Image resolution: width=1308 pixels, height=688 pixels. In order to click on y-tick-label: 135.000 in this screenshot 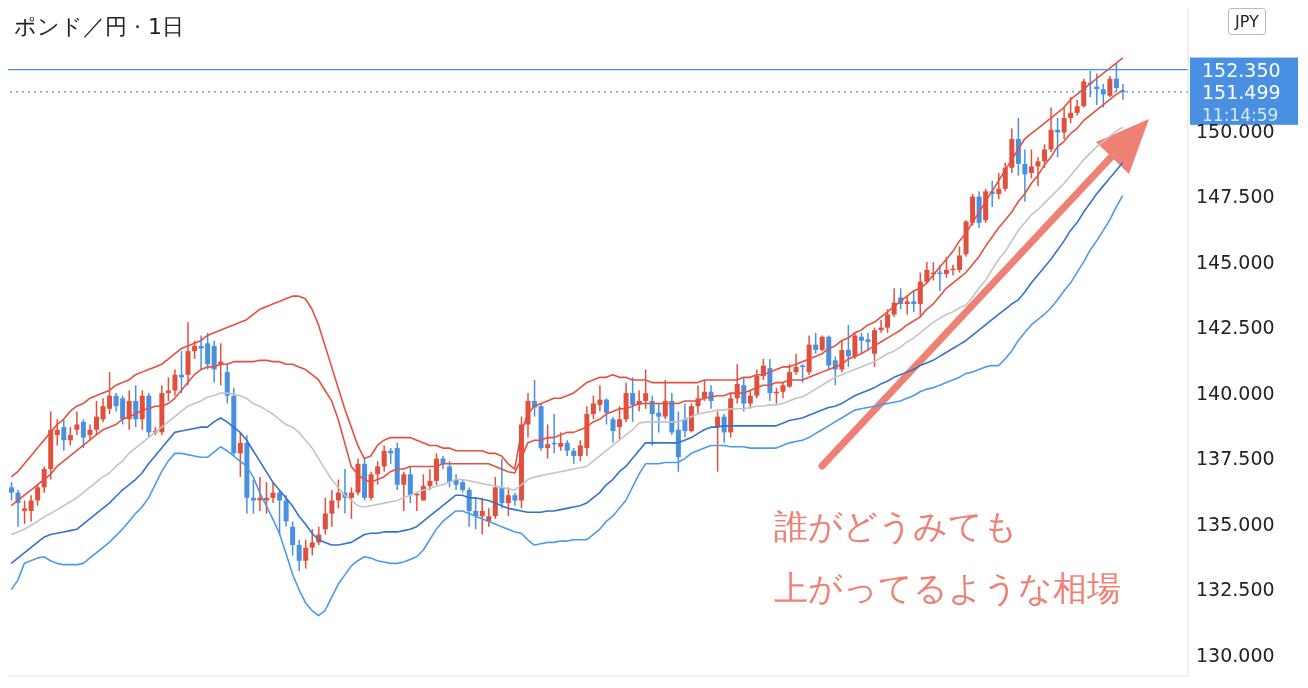, I will do `click(1235, 523)`.